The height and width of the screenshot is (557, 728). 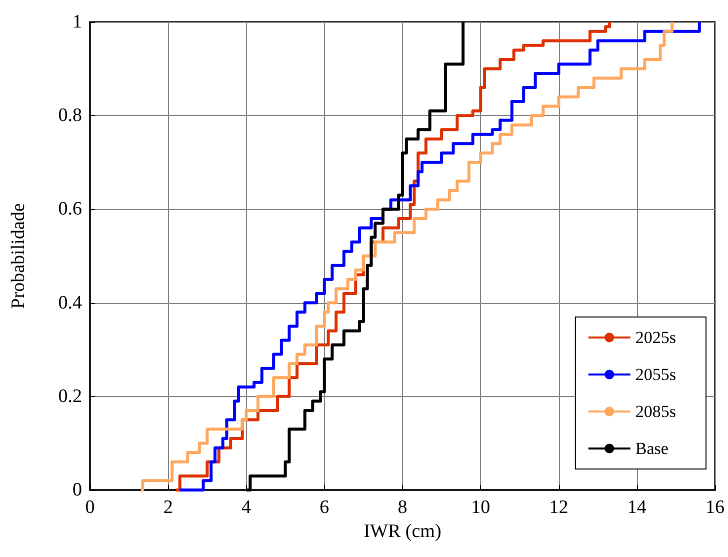 What do you see at coordinates (715, 507) in the screenshot?
I see `x-tick-label: 16` at bounding box center [715, 507].